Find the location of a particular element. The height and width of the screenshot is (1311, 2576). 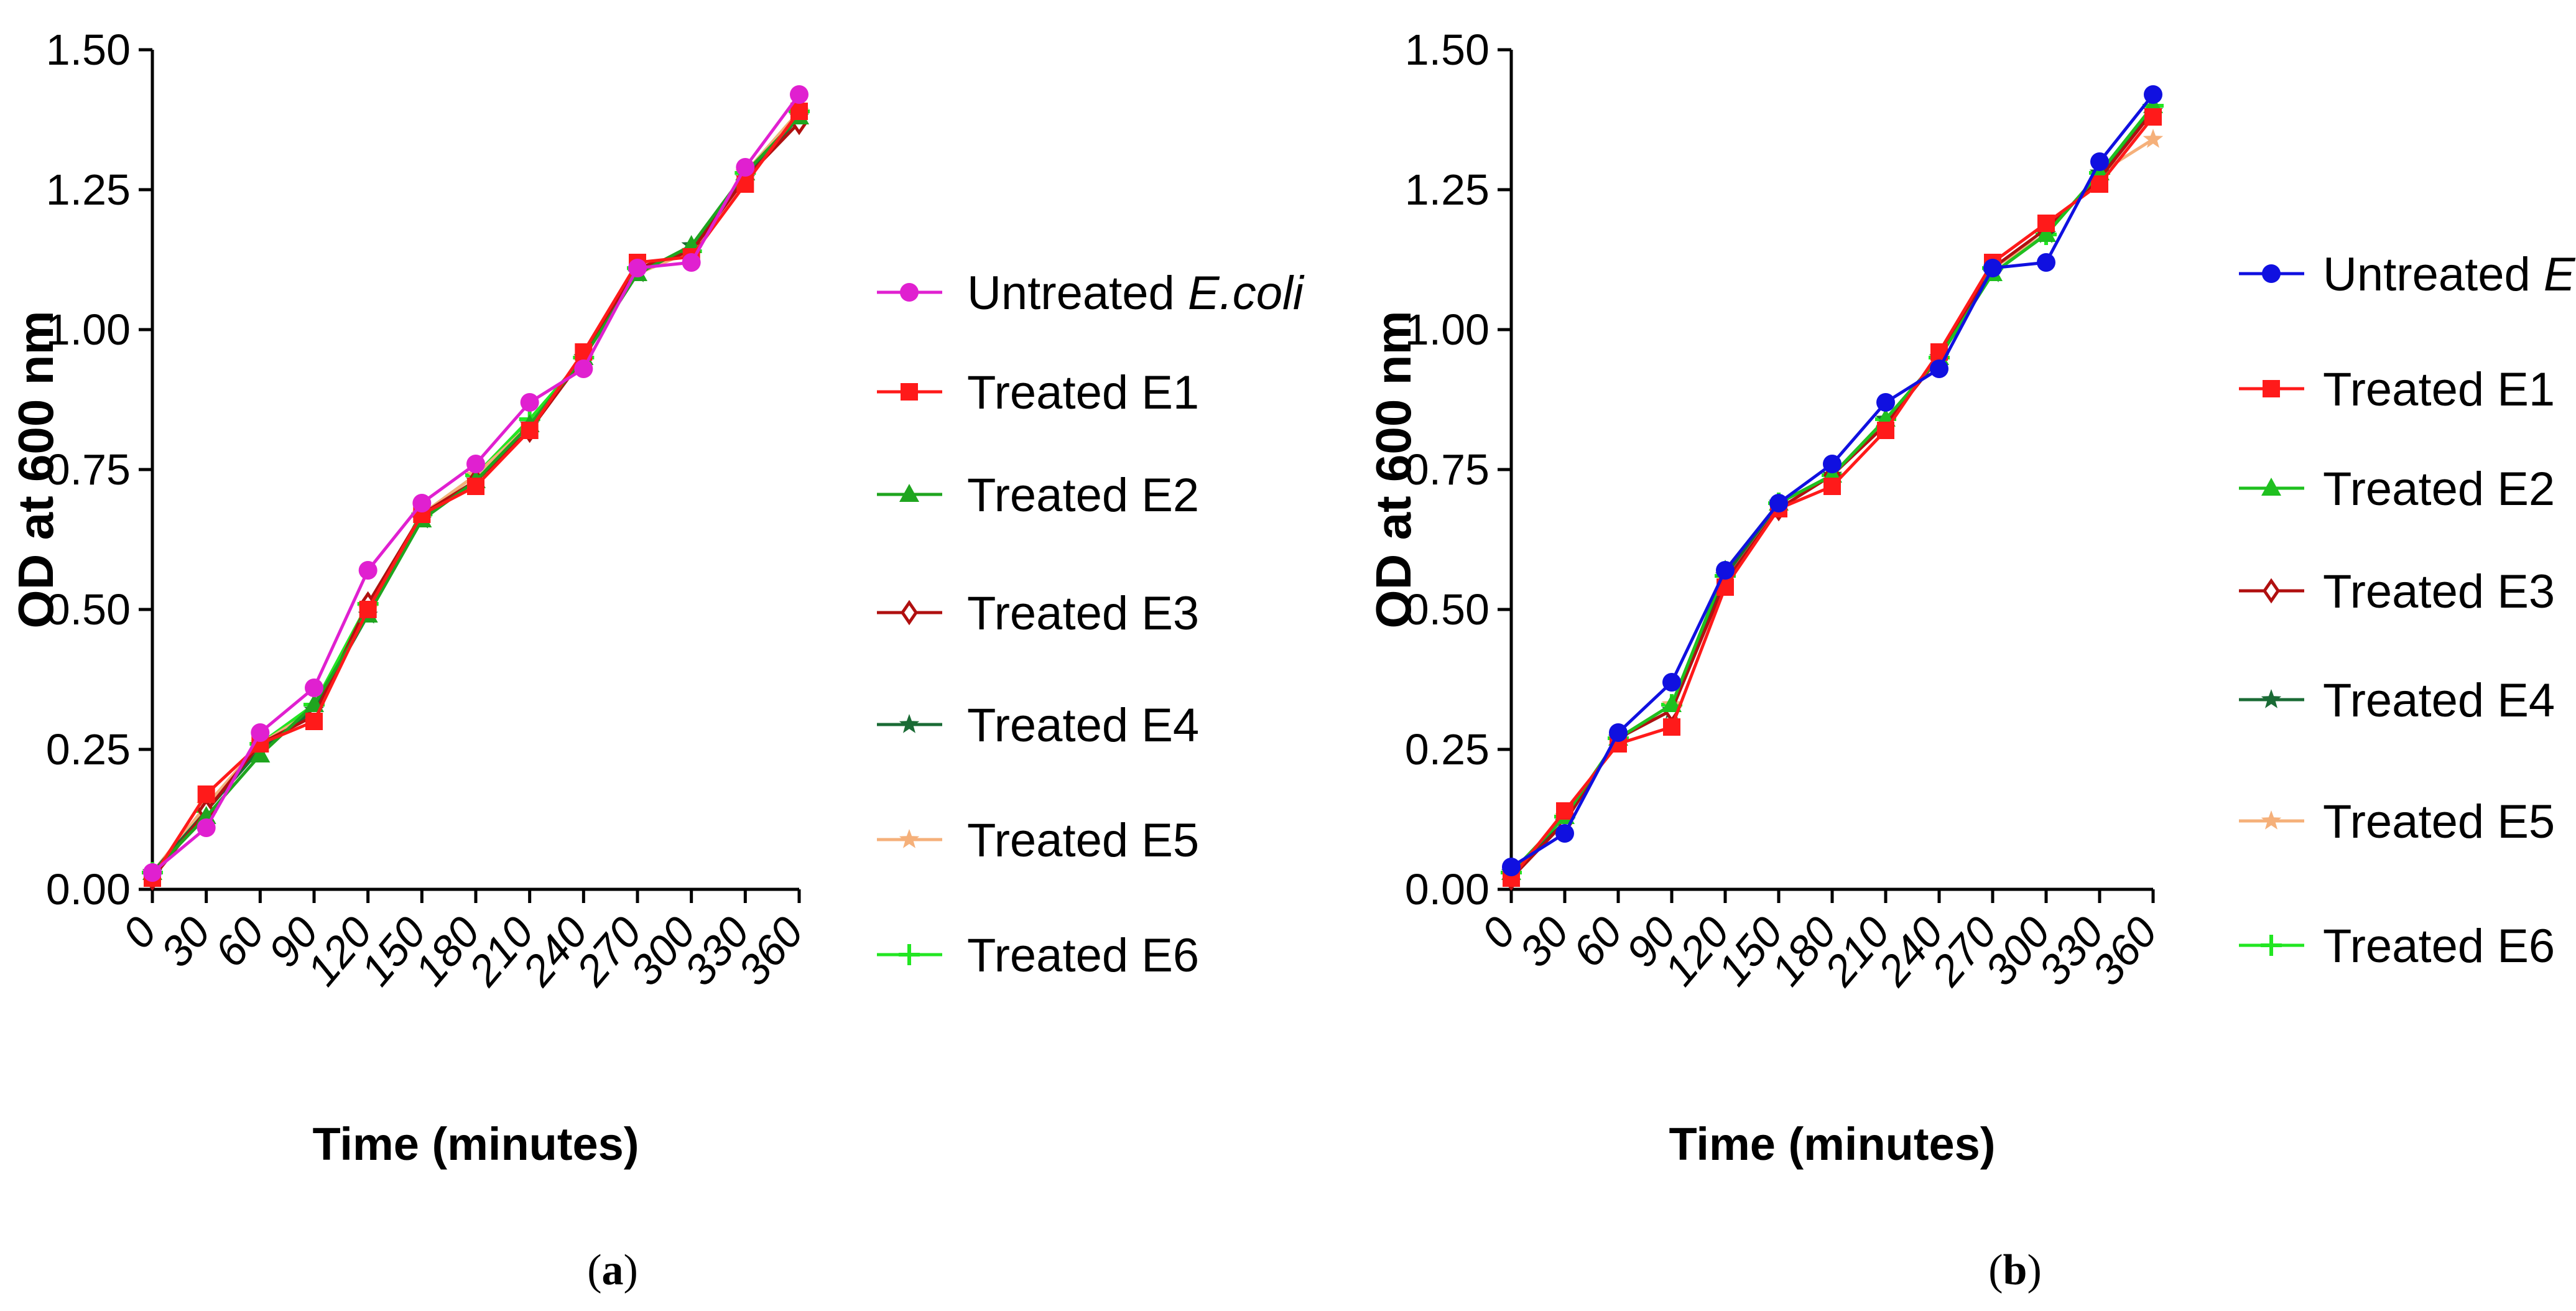

y-tick-label: 0.50 is located at coordinates (88, 609).